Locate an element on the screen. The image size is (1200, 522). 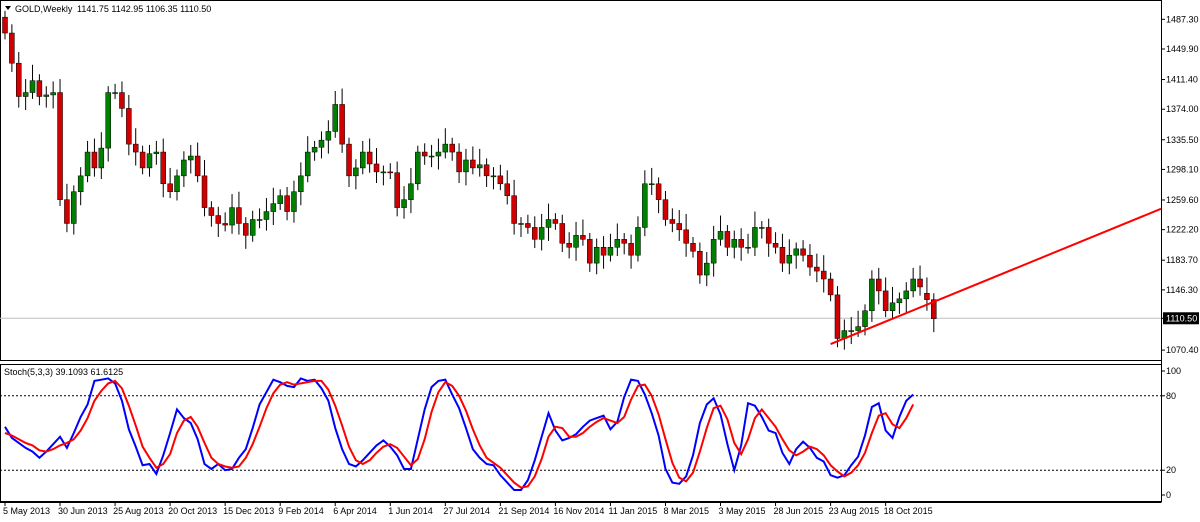
time-tick-label: 1 Jun 2014 is located at coordinates (410, 511).